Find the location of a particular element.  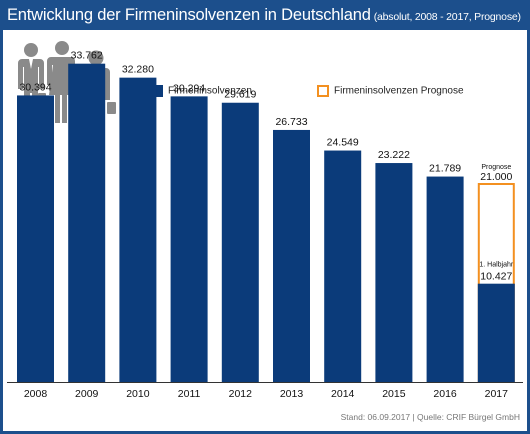

bar-2010 is located at coordinates (138, 229).